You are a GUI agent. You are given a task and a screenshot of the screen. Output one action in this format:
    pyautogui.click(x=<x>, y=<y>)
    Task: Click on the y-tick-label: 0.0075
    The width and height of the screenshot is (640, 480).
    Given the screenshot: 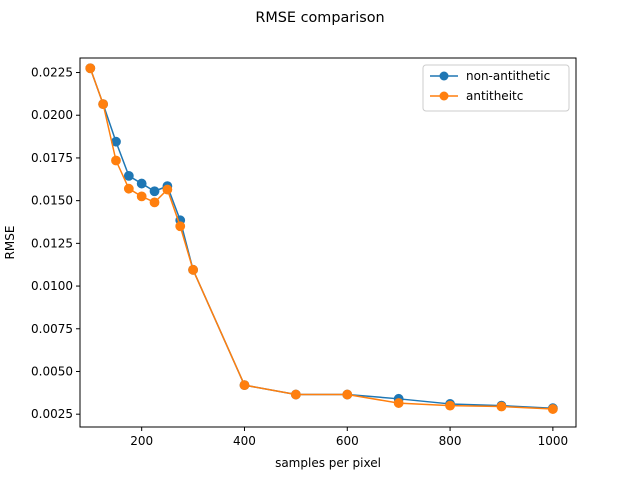 What is the action you would take?
    pyautogui.click(x=52, y=329)
    